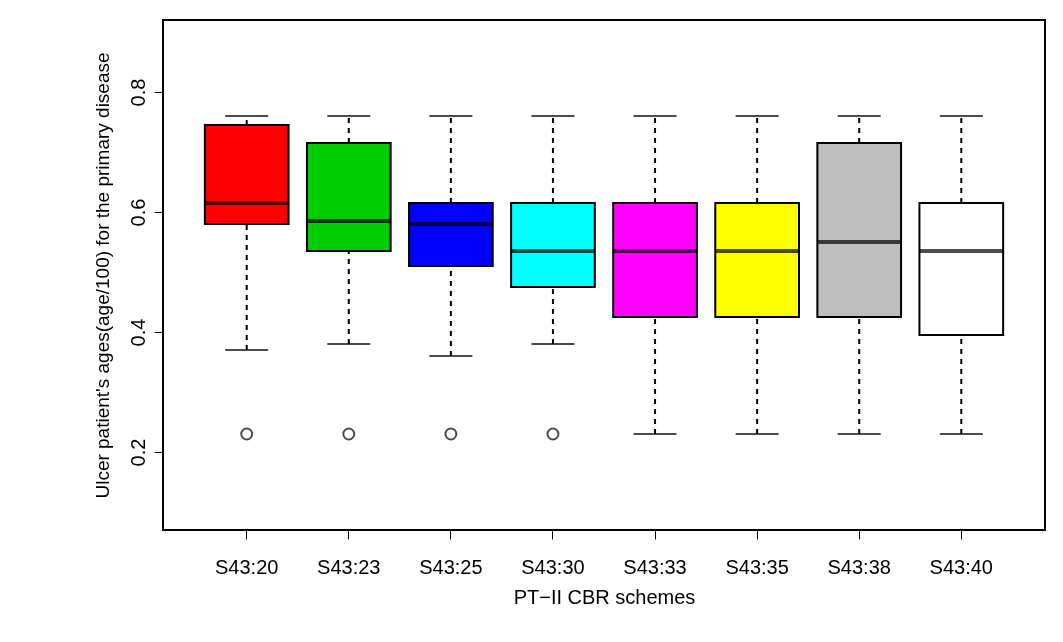 The image size is (1063, 642). I want to click on y-tick-label: 0.8, so click(137, 92).